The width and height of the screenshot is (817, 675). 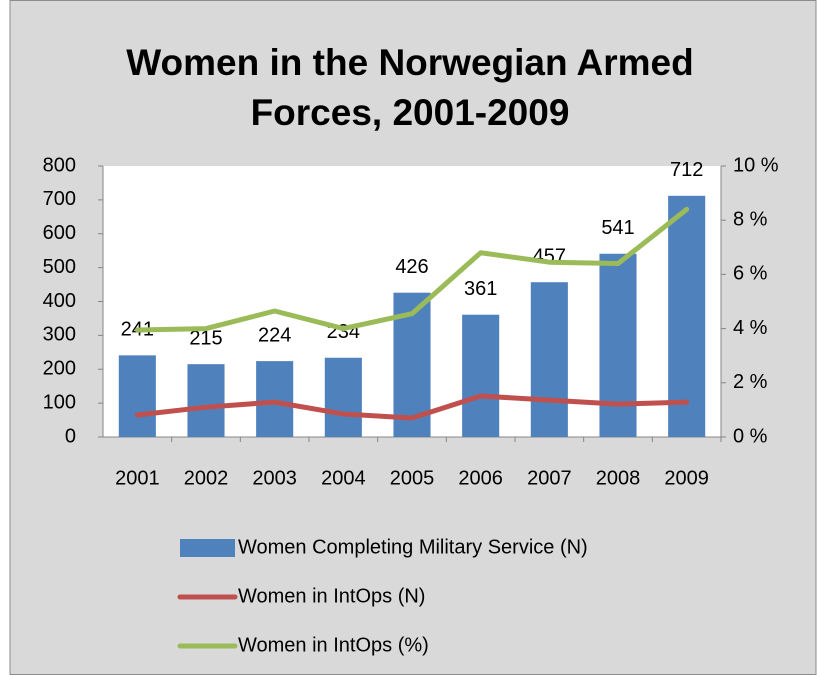 What do you see at coordinates (750, 274) in the screenshot?
I see `y2-tick-label: 6 %` at bounding box center [750, 274].